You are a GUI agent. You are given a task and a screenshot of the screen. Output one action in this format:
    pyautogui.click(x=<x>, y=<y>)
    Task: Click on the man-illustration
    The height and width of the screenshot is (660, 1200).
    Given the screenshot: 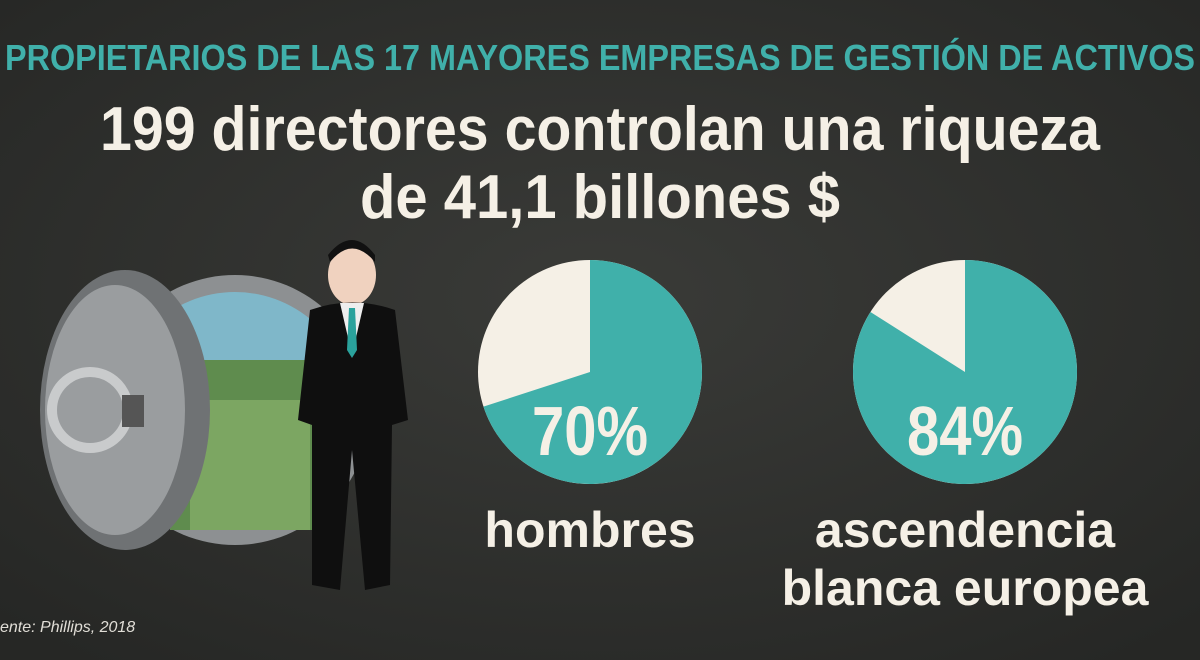 What is the action you would take?
    pyautogui.click(x=353, y=415)
    